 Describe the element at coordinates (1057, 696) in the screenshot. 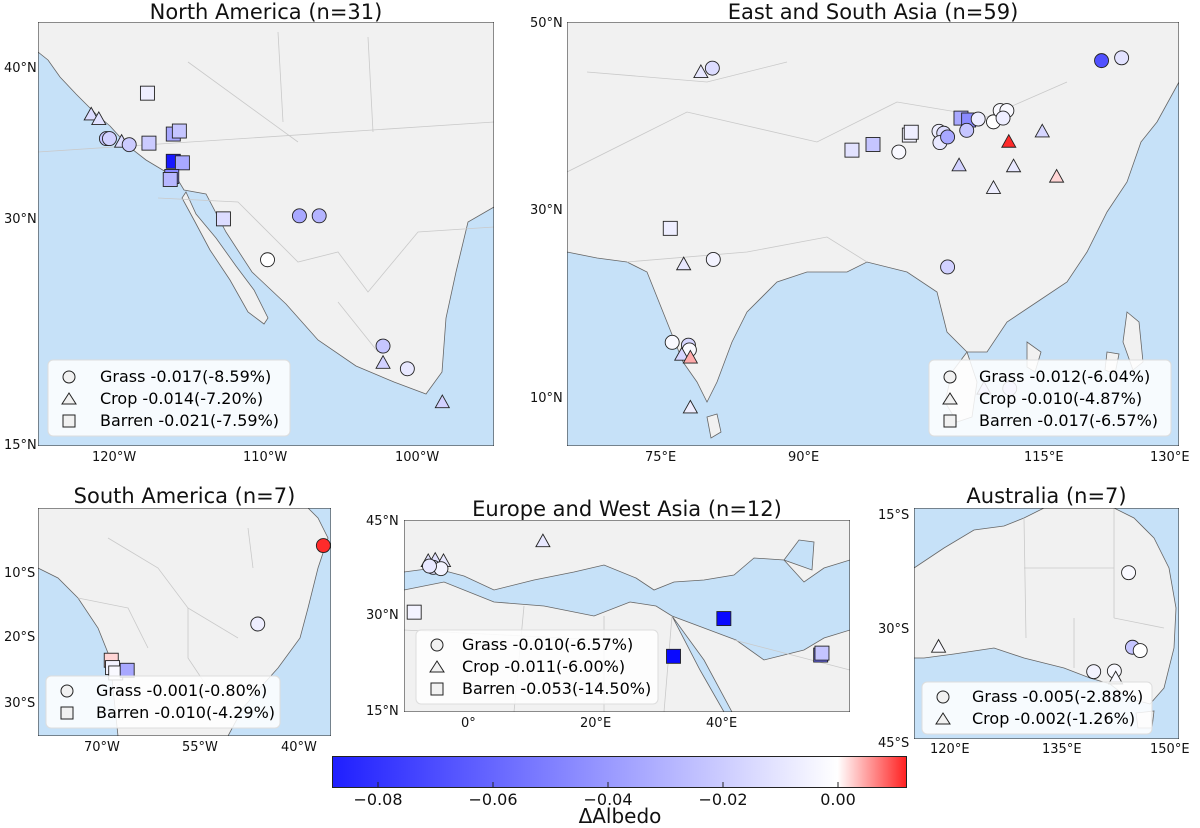

I see `legend-label-grass: Grass -0.005(-2.88%)` at that location.